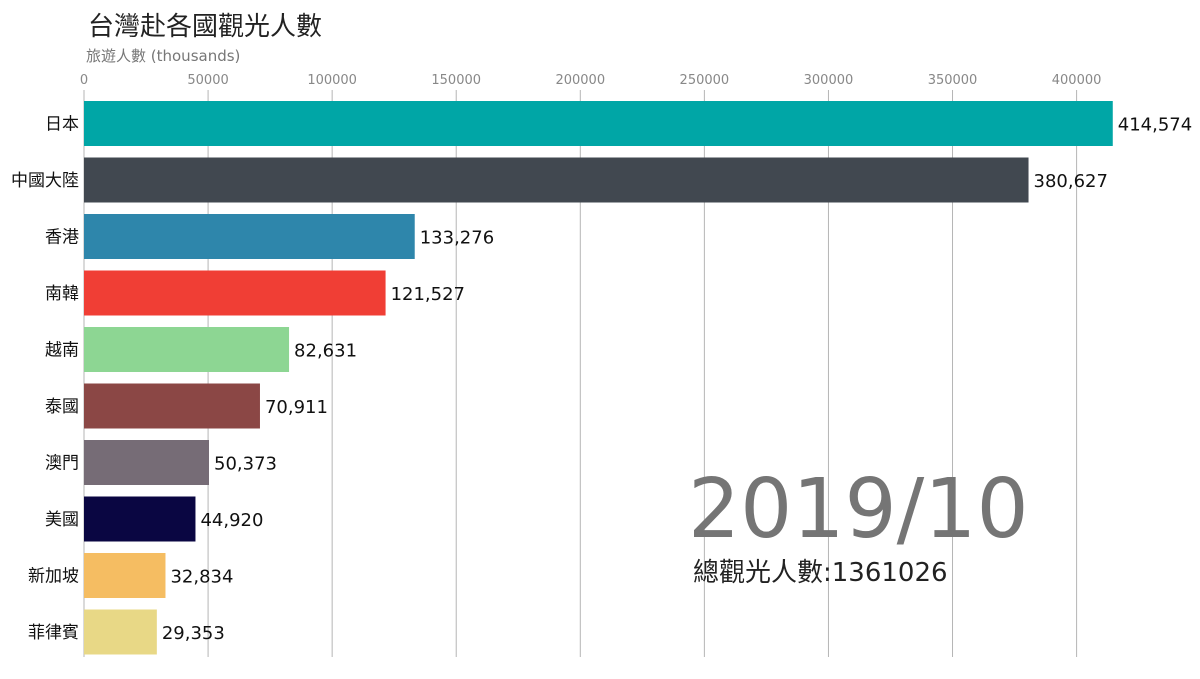 The height and width of the screenshot is (679, 1200). What do you see at coordinates (207, 80) in the screenshot?
I see `x-tick-label: 50000` at bounding box center [207, 80].